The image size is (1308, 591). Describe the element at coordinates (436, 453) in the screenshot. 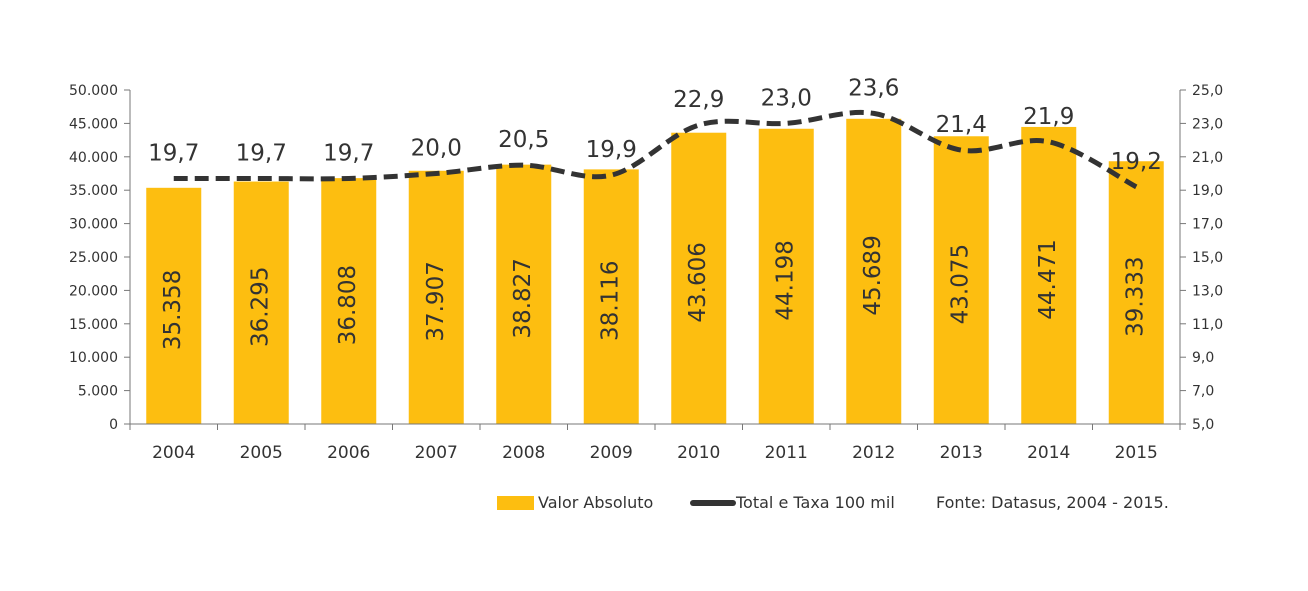

I see `x-tick-label: 2007` at that location.